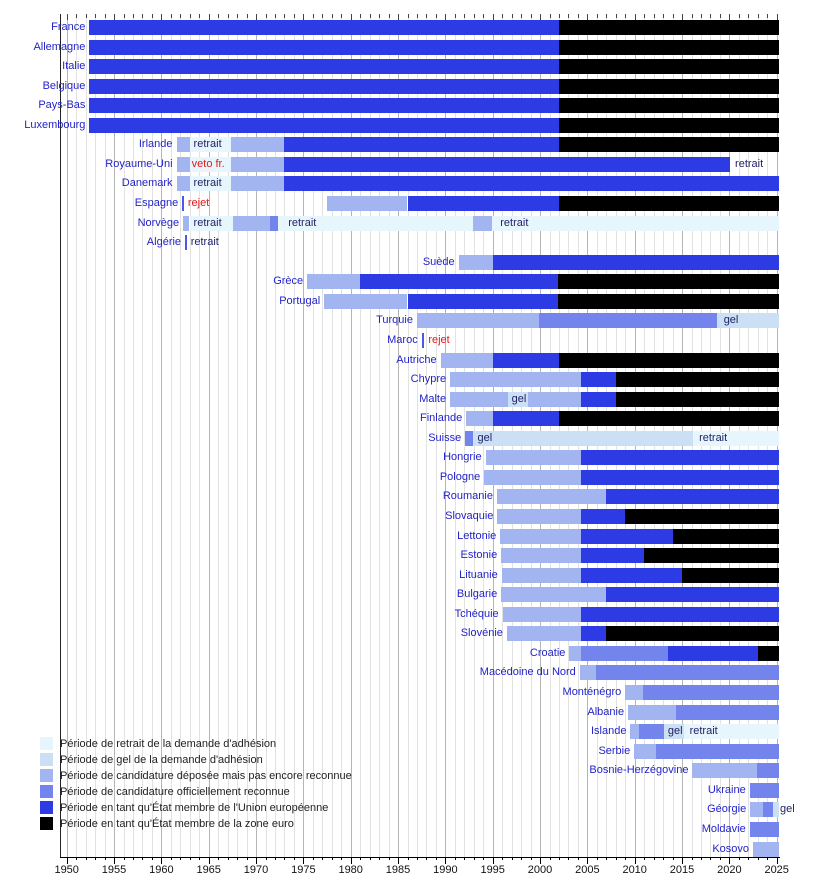 The width and height of the screenshot is (818, 885). Describe the element at coordinates (61, 435) in the screenshot. I see `y-axis-line` at that location.